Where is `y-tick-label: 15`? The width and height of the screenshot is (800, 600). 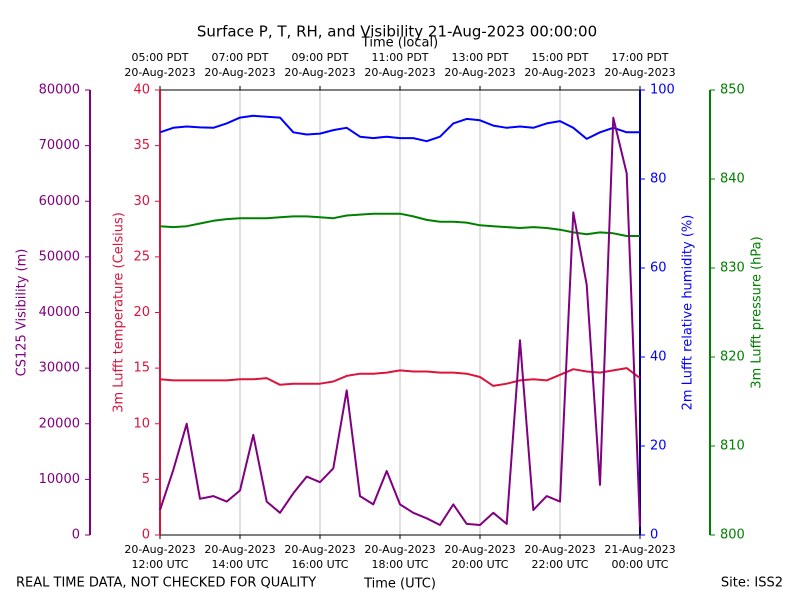 y-tick-label: 15 is located at coordinates (141, 368).